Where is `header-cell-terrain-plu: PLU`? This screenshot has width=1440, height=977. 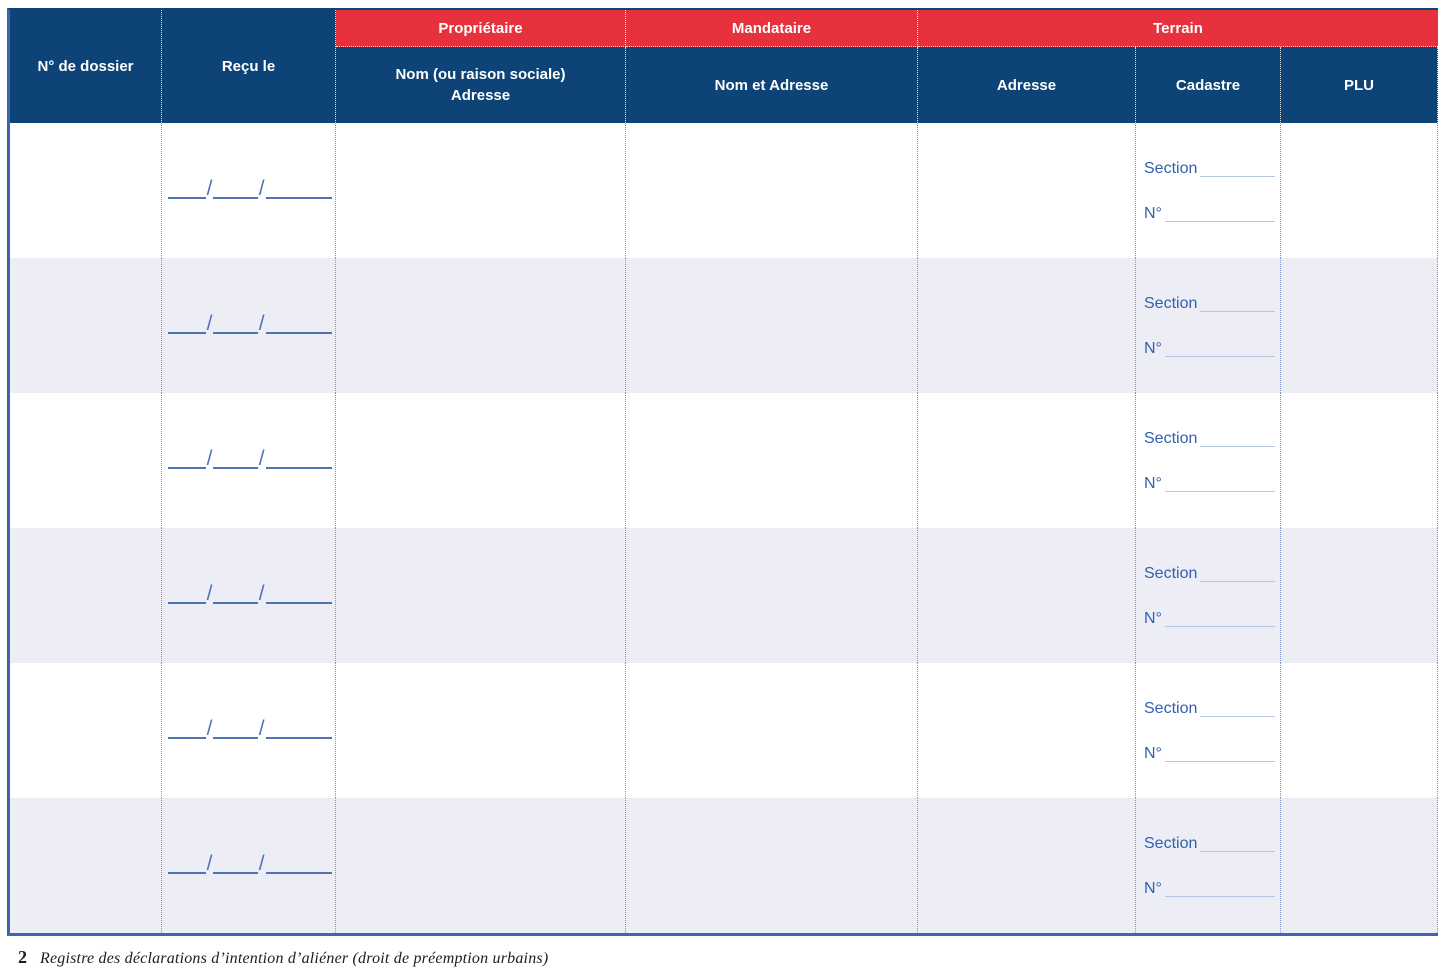 header-cell-terrain-plu: PLU is located at coordinates (1359, 85).